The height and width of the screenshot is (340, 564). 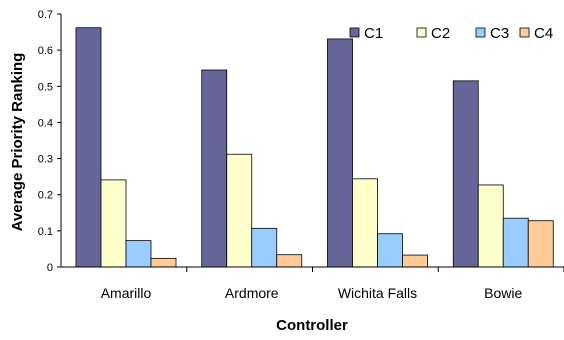 What do you see at coordinates (524, 32) in the screenshot?
I see `legend-swatch-c4` at bounding box center [524, 32].